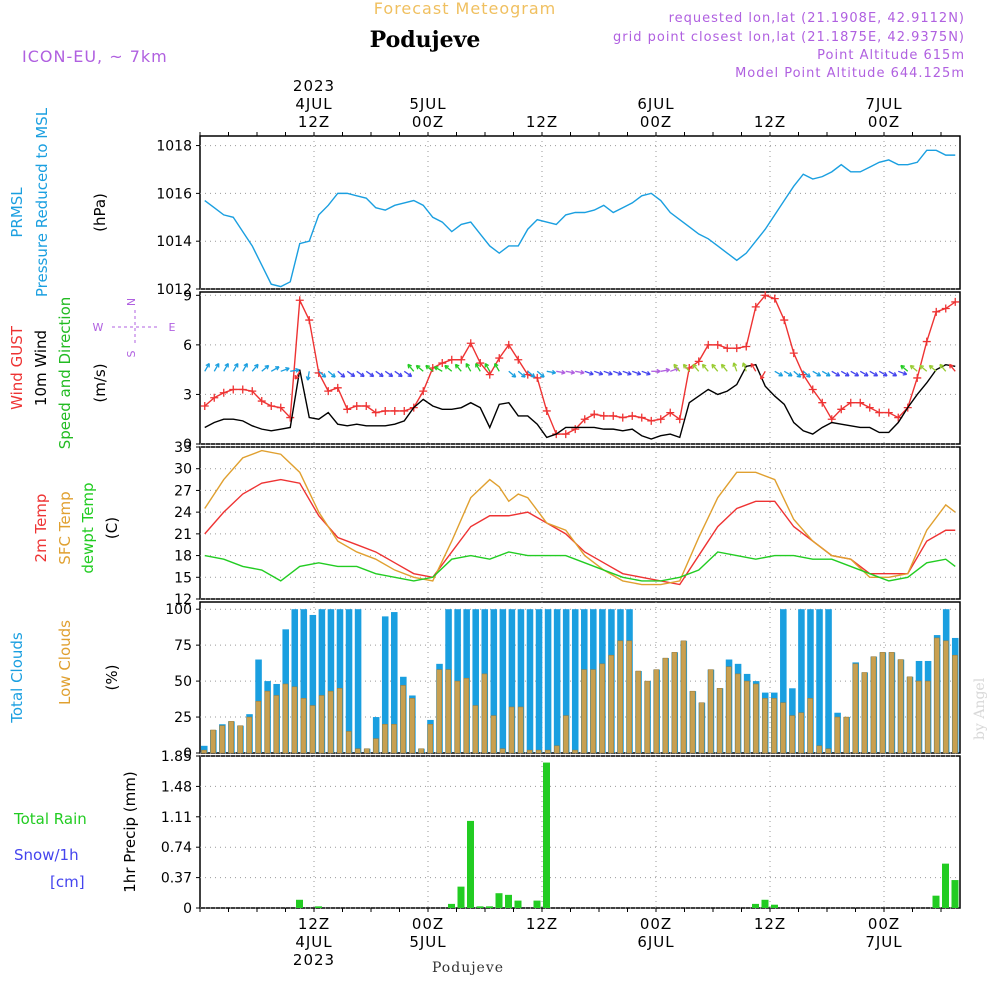  What do you see at coordinates (580, 566) in the screenshot?
I see `temperature-series-dewpt` at bounding box center [580, 566].